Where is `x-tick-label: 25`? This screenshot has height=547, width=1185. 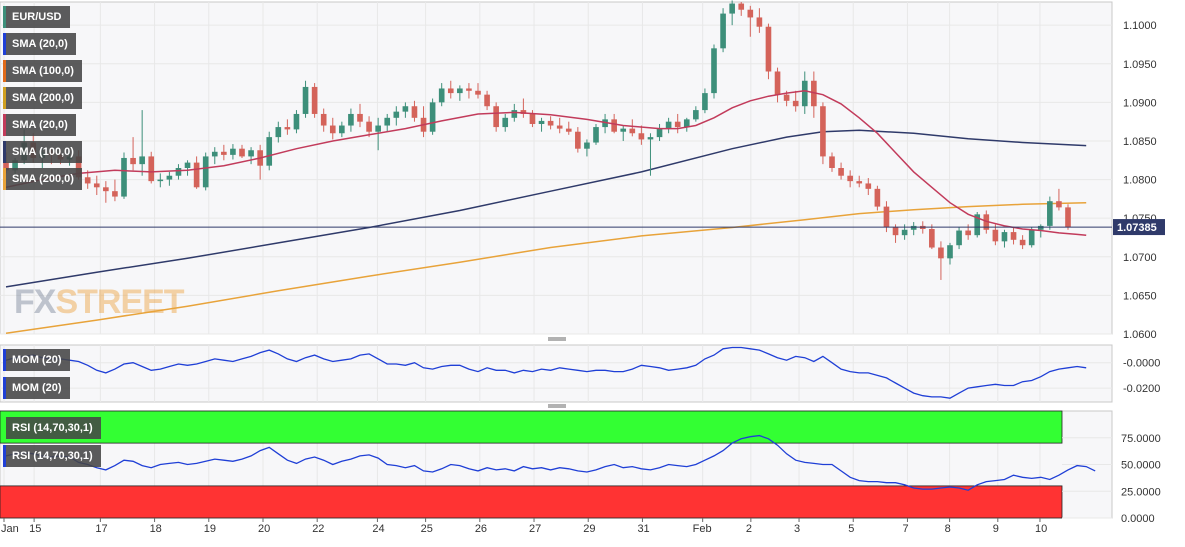
x-tick-label: 25 is located at coordinates (427, 529).